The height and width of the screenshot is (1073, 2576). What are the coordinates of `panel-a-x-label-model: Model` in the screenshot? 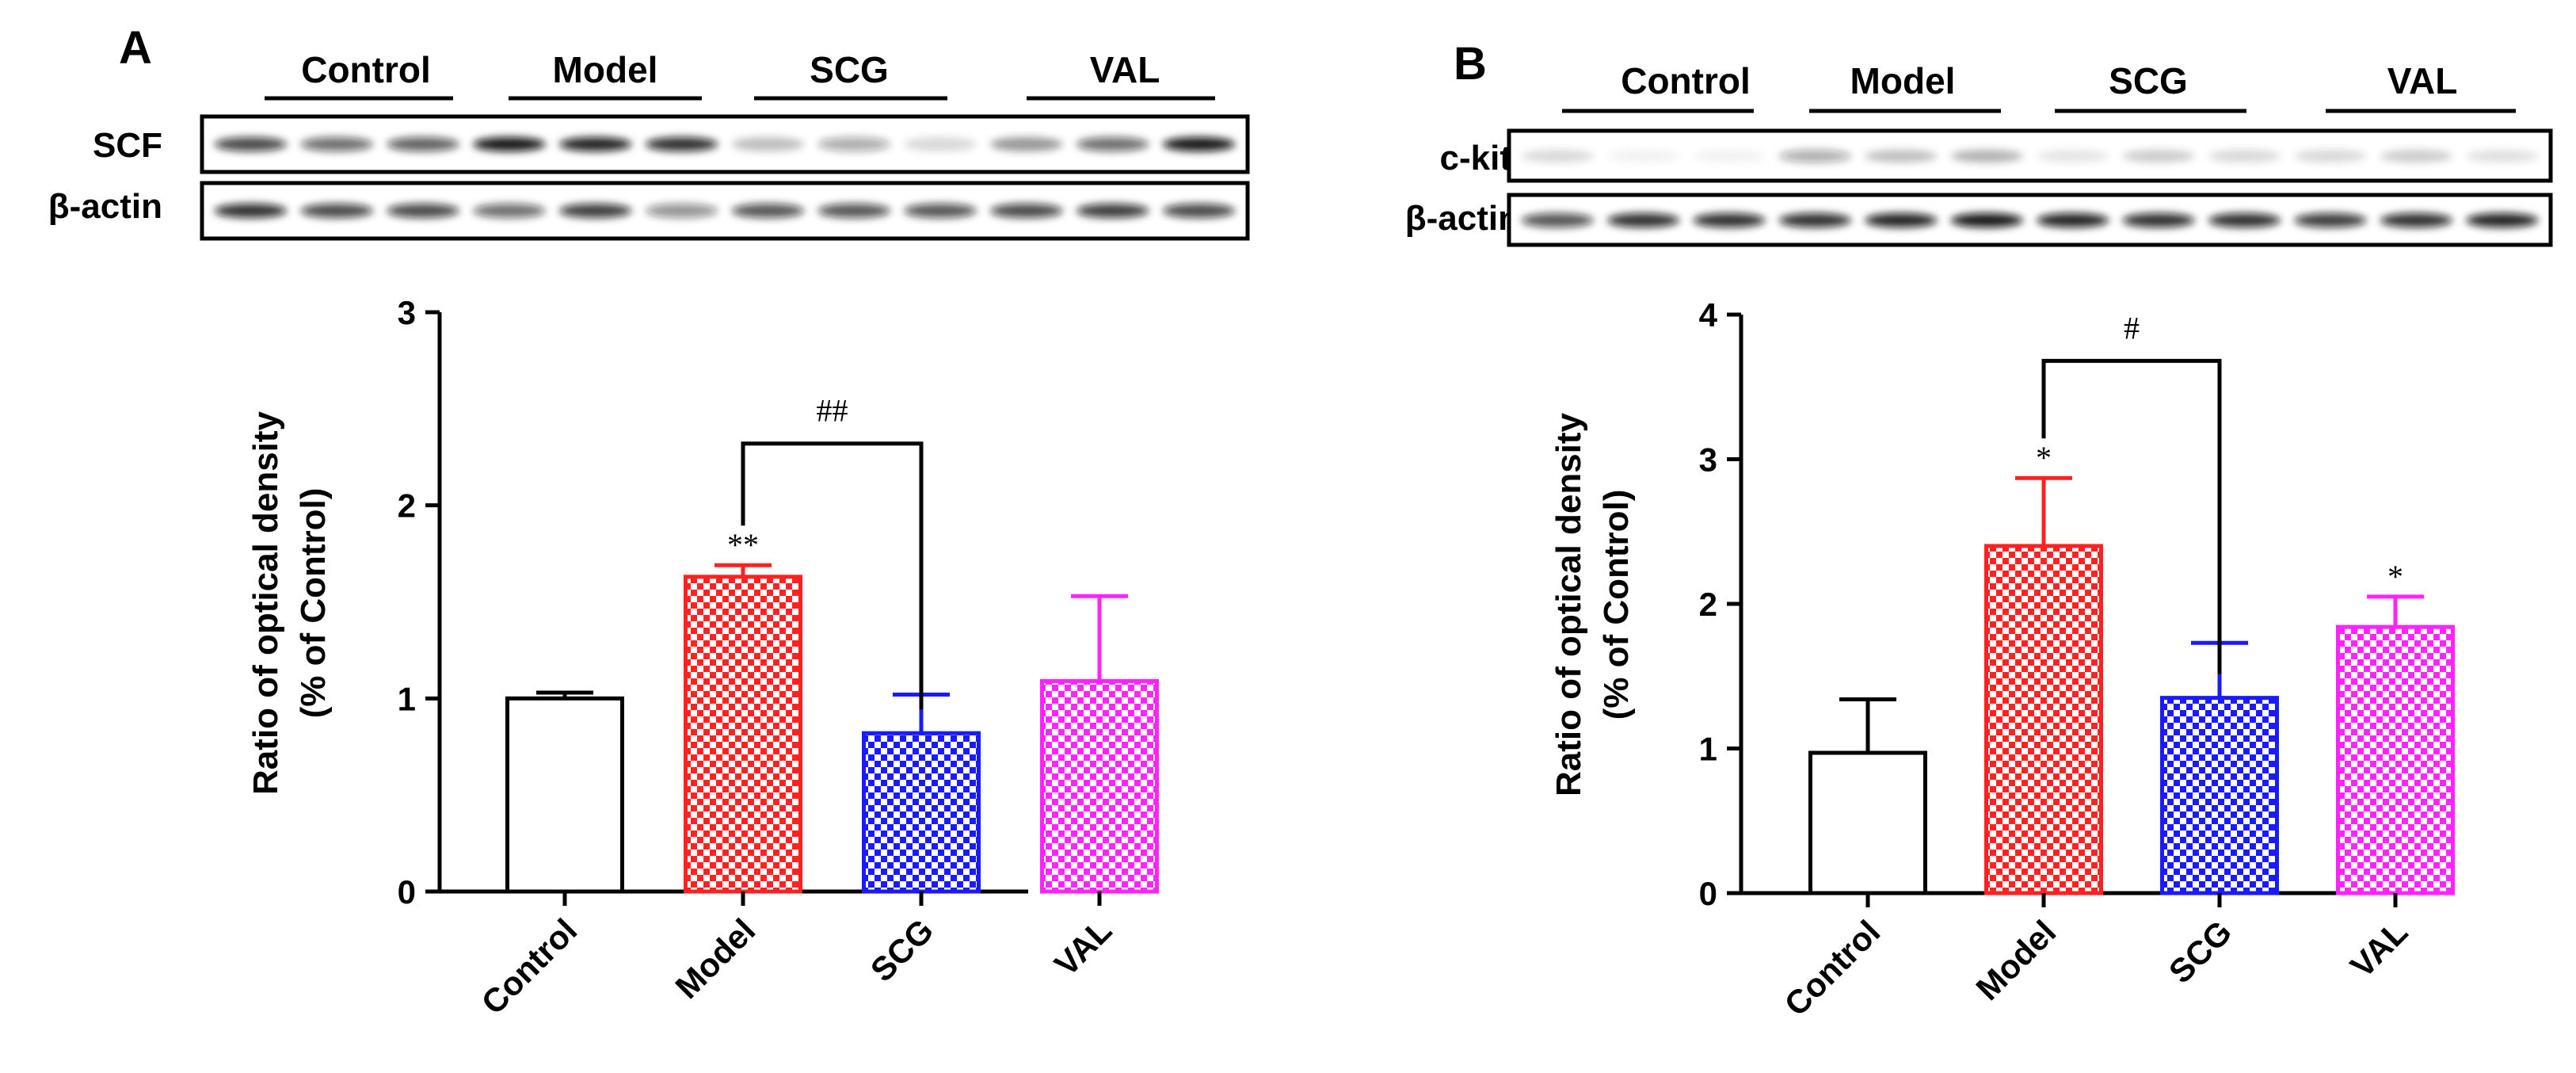 It's located at (715, 958).